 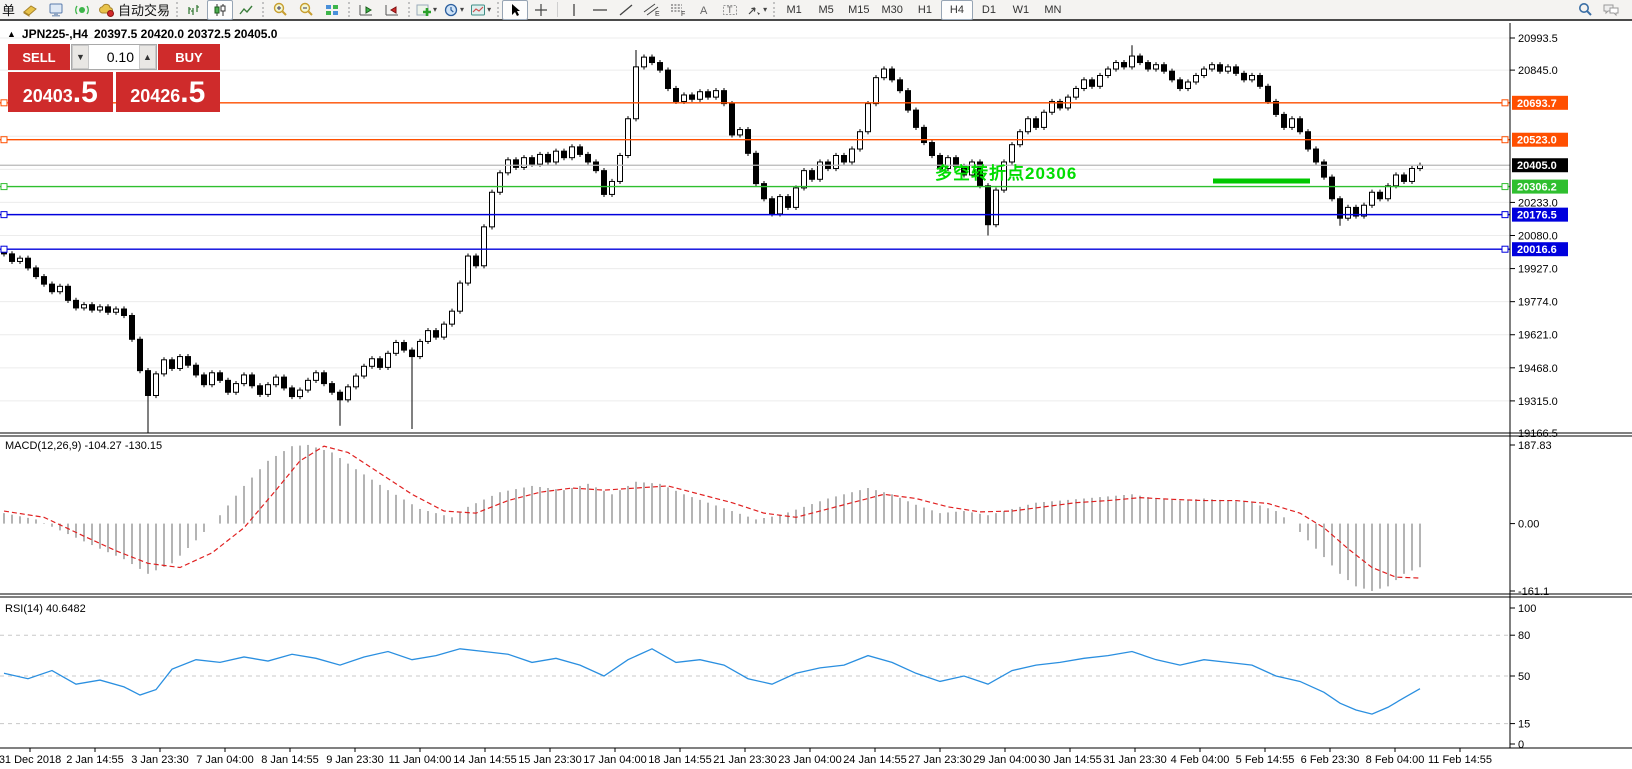 What do you see at coordinates (550, 760) in the screenshot?
I see `svg-text: 15 Jan 23:30` at bounding box center [550, 760].